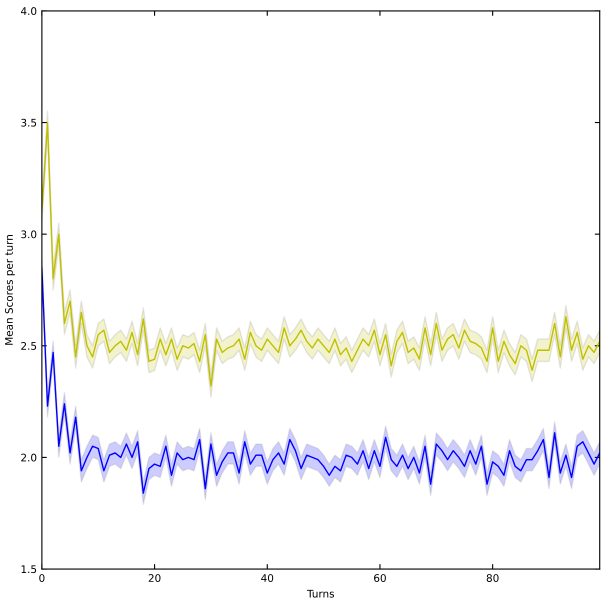 This screenshot has width=607, height=606. What do you see at coordinates (29, 569) in the screenshot?
I see `y-tick-label: 1.5` at bounding box center [29, 569].